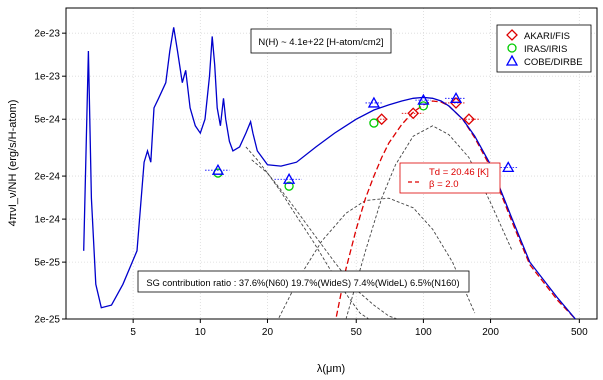 Image resolution: width=603 pixels, height=380 pixels. I want to click on column-density-box, so click(321, 41).